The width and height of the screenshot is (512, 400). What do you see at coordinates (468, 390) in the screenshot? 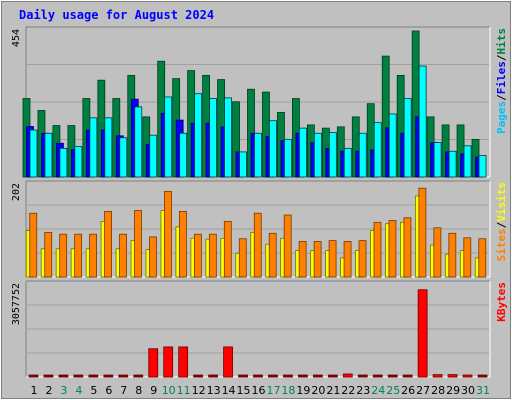
I see `x-tick-label-day-30: 30` at bounding box center [468, 390].